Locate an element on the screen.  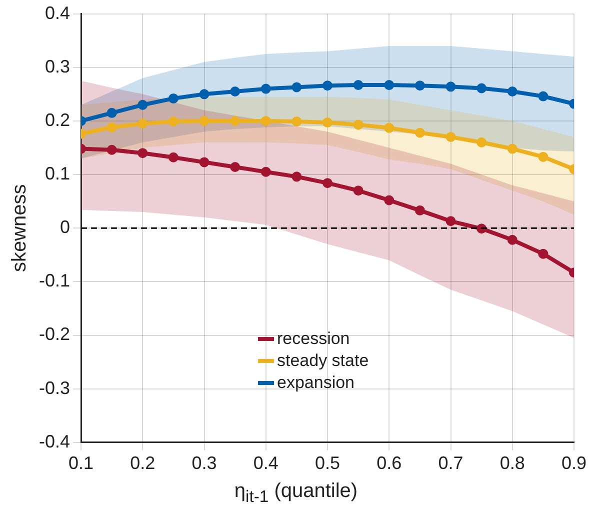
y-tick-label: 0.1 is located at coordinates (57, 173).